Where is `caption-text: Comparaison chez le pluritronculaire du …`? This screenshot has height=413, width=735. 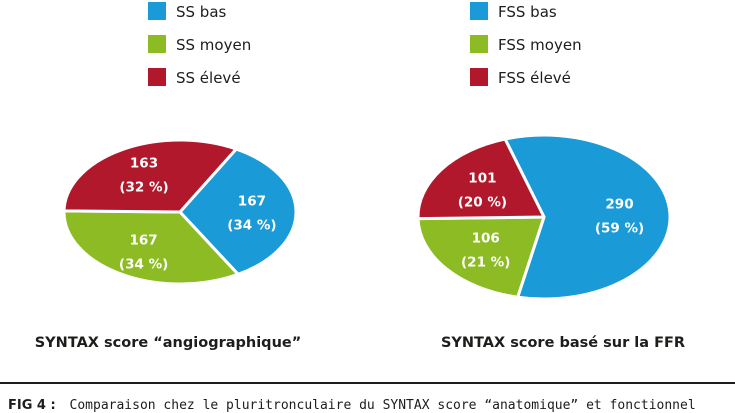 caption-text: Comparaison chez le pluritronculaire du … is located at coordinates (382, 405).